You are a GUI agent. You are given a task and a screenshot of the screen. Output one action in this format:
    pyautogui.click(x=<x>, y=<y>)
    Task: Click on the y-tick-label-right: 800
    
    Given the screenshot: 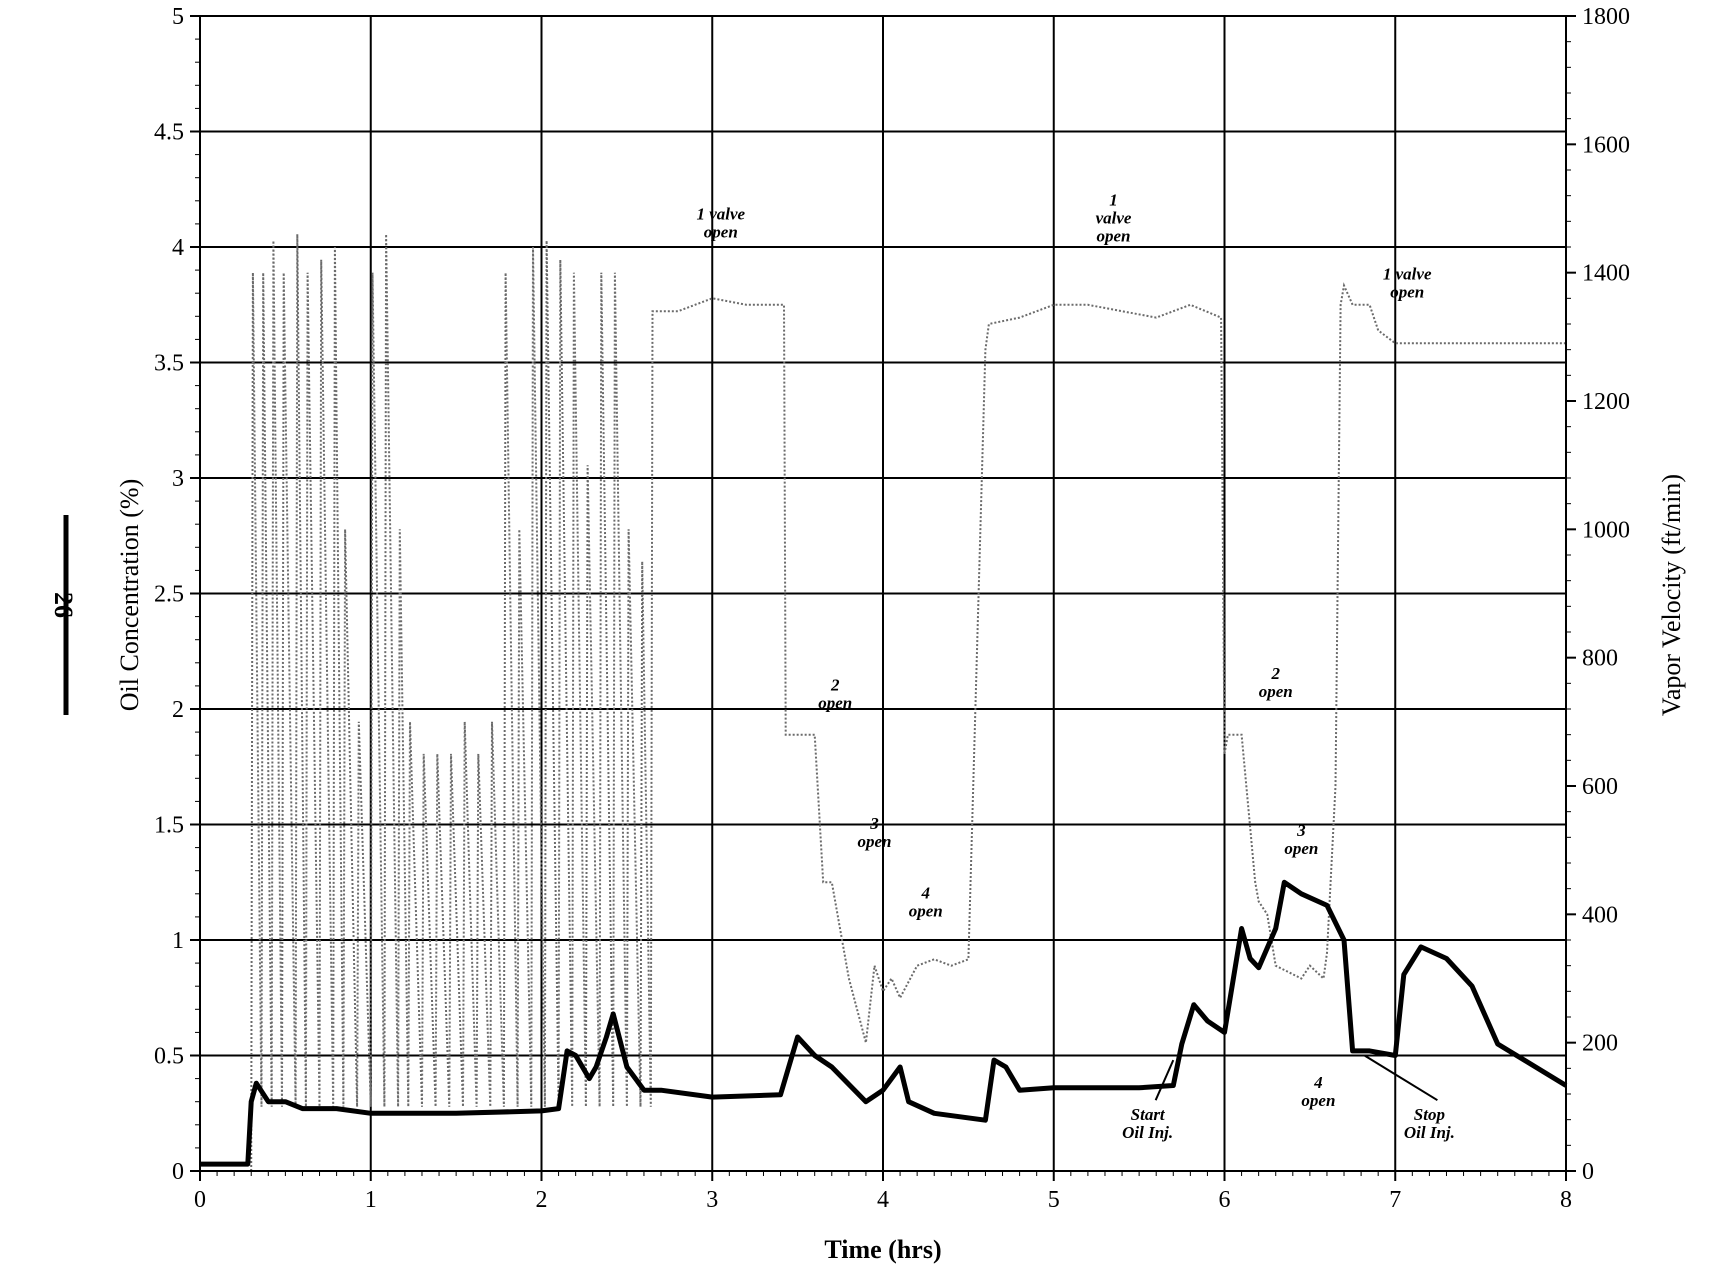 What is the action you would take?
    pyautogui.click(x=1600, y=659)
    